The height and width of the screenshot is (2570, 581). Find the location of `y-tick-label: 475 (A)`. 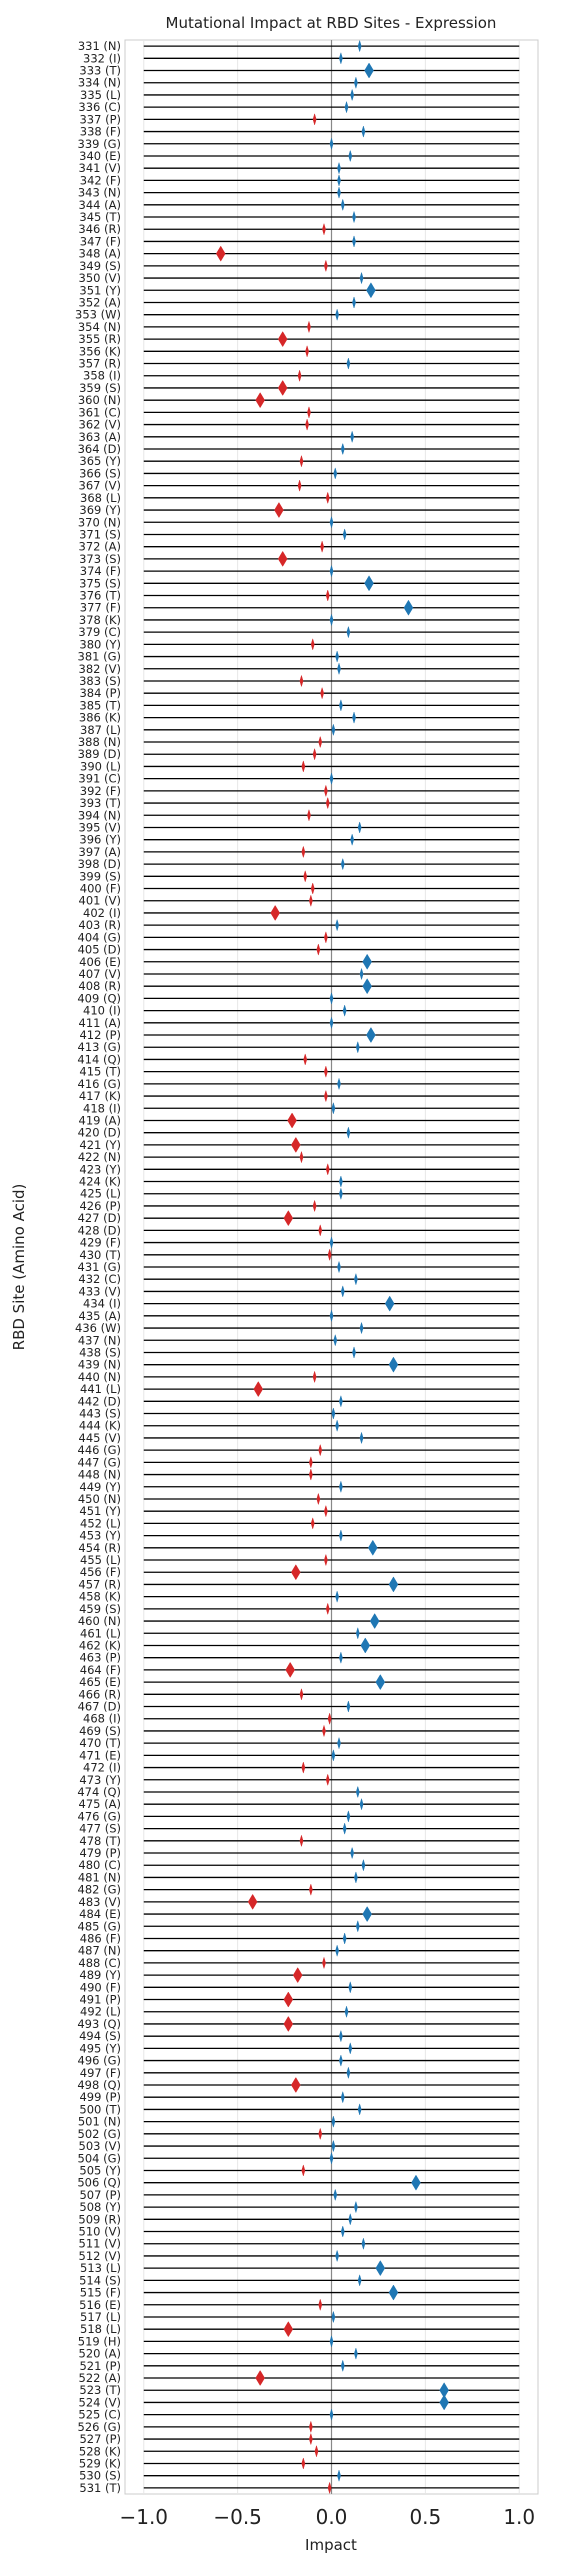

y-tick-label: 475 (A) is located at coordinates (100, 1804).